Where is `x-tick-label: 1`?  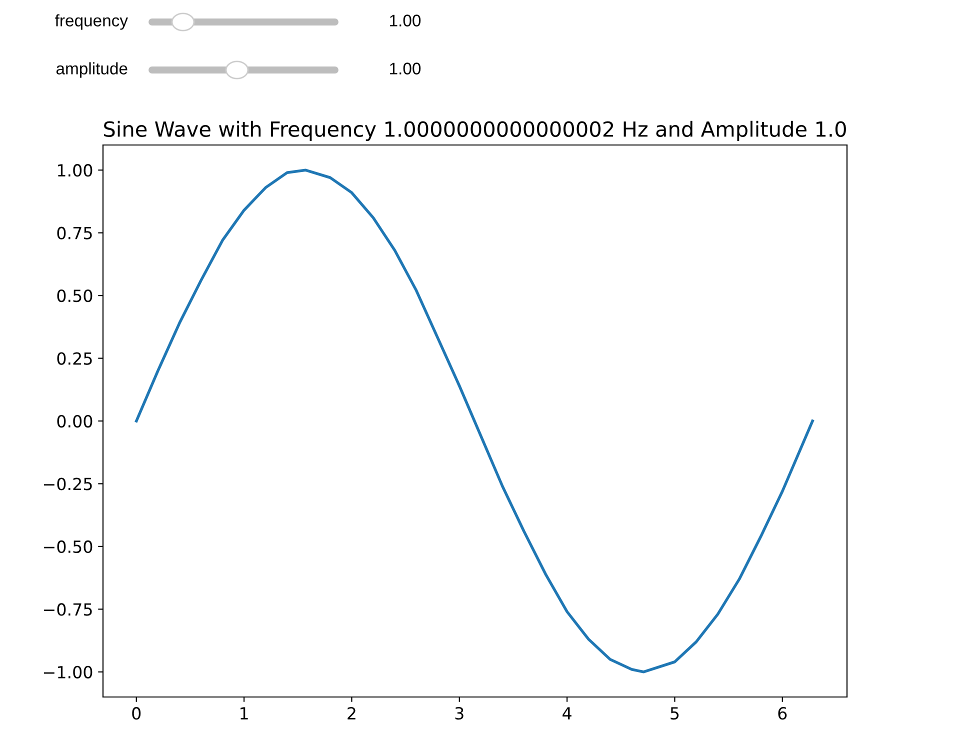
x-tick-label: 1 is located at coordinates (244, 713).